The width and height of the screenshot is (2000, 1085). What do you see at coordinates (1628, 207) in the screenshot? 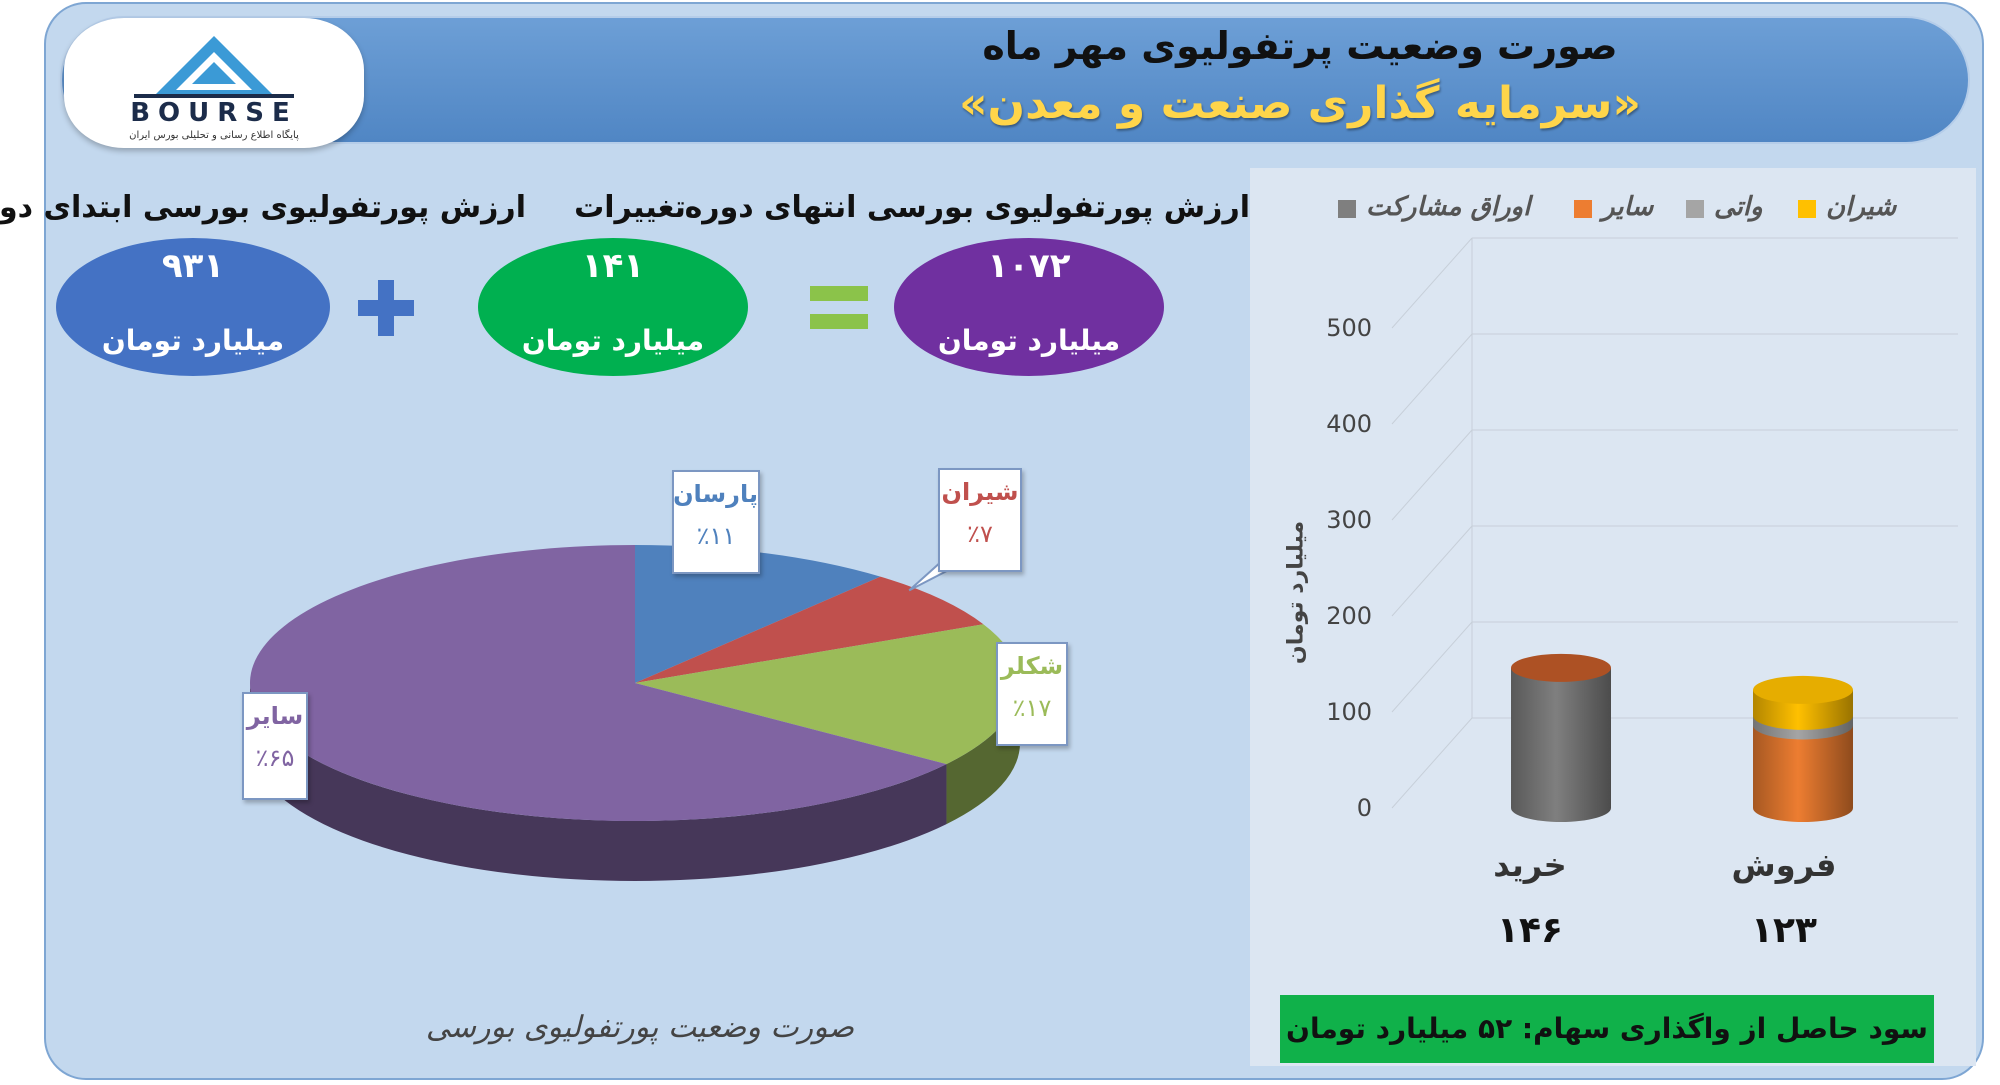
I see `legend-other: سایر` at bounding box center [1628, 207].